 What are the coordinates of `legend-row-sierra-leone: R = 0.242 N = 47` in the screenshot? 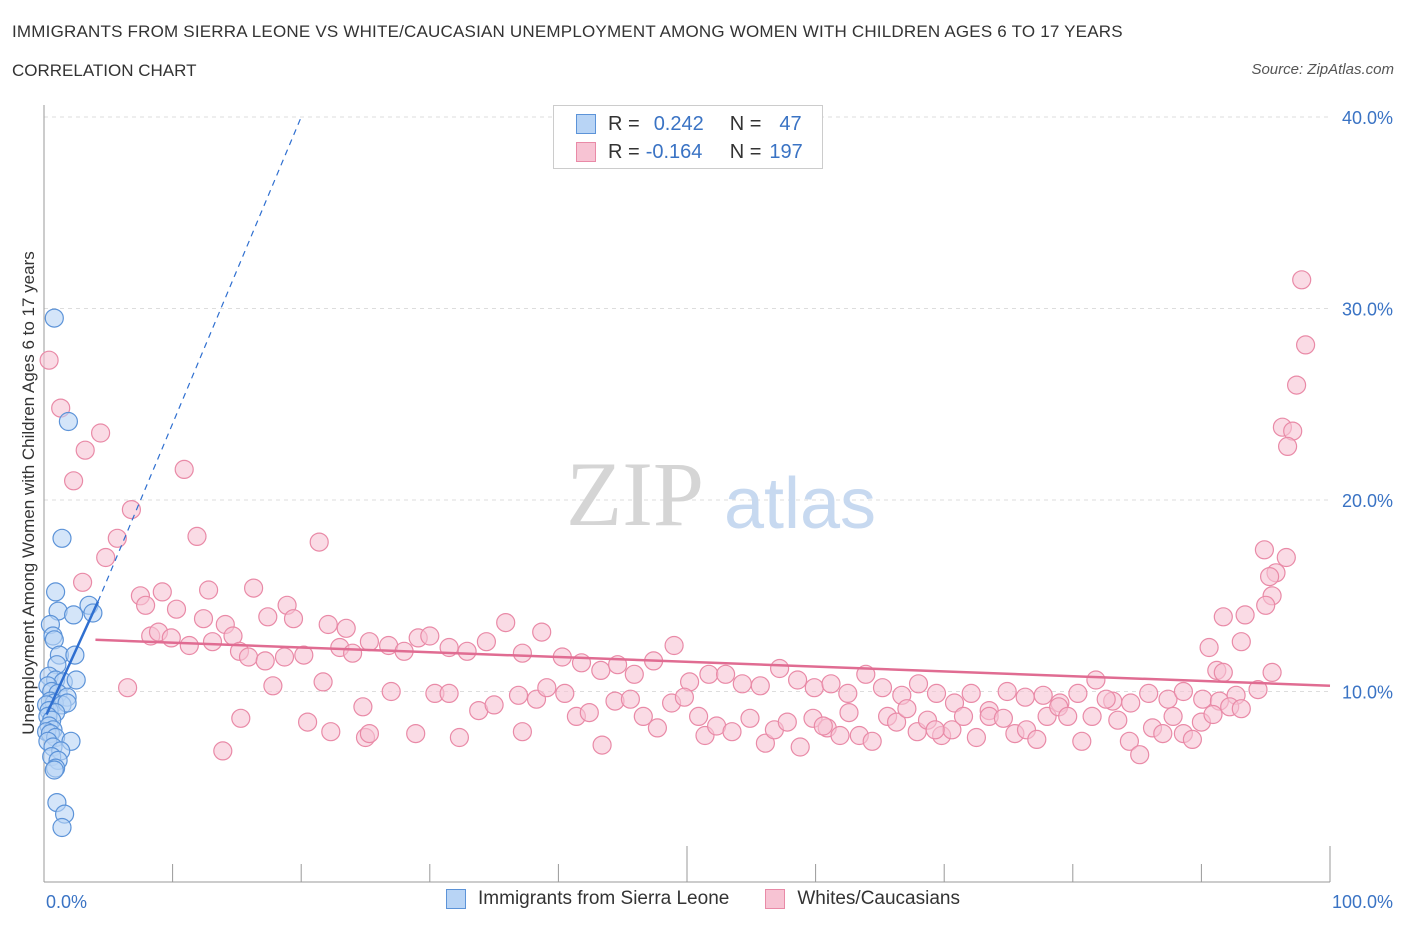 It's located at (689, 124).